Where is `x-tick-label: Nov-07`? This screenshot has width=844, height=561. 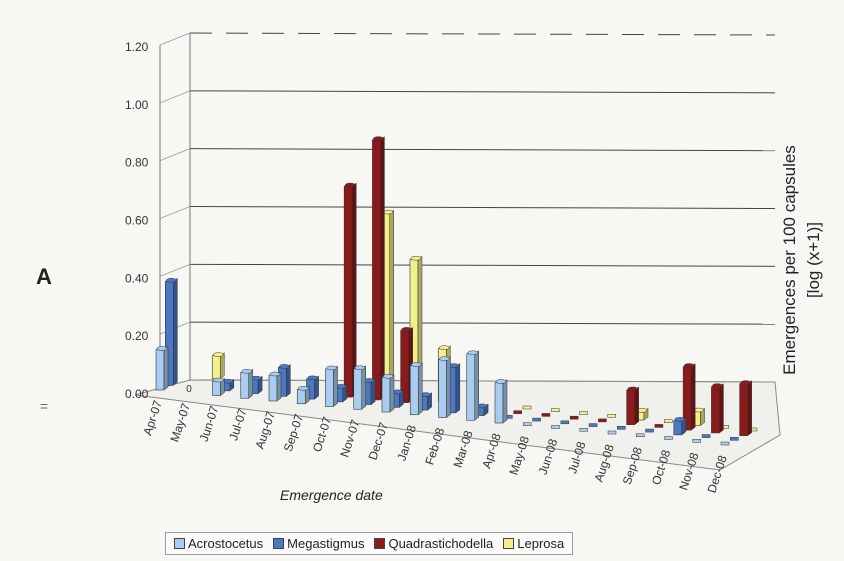
x-tick-label: Nov-07 is located at coordinates (349, 438).